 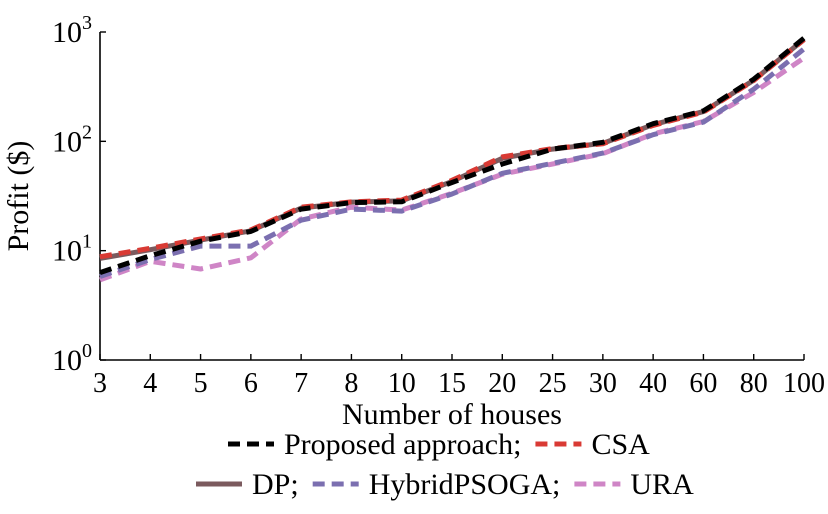 I want to click on x-tick-label: 25, so click(x=553, y=383).